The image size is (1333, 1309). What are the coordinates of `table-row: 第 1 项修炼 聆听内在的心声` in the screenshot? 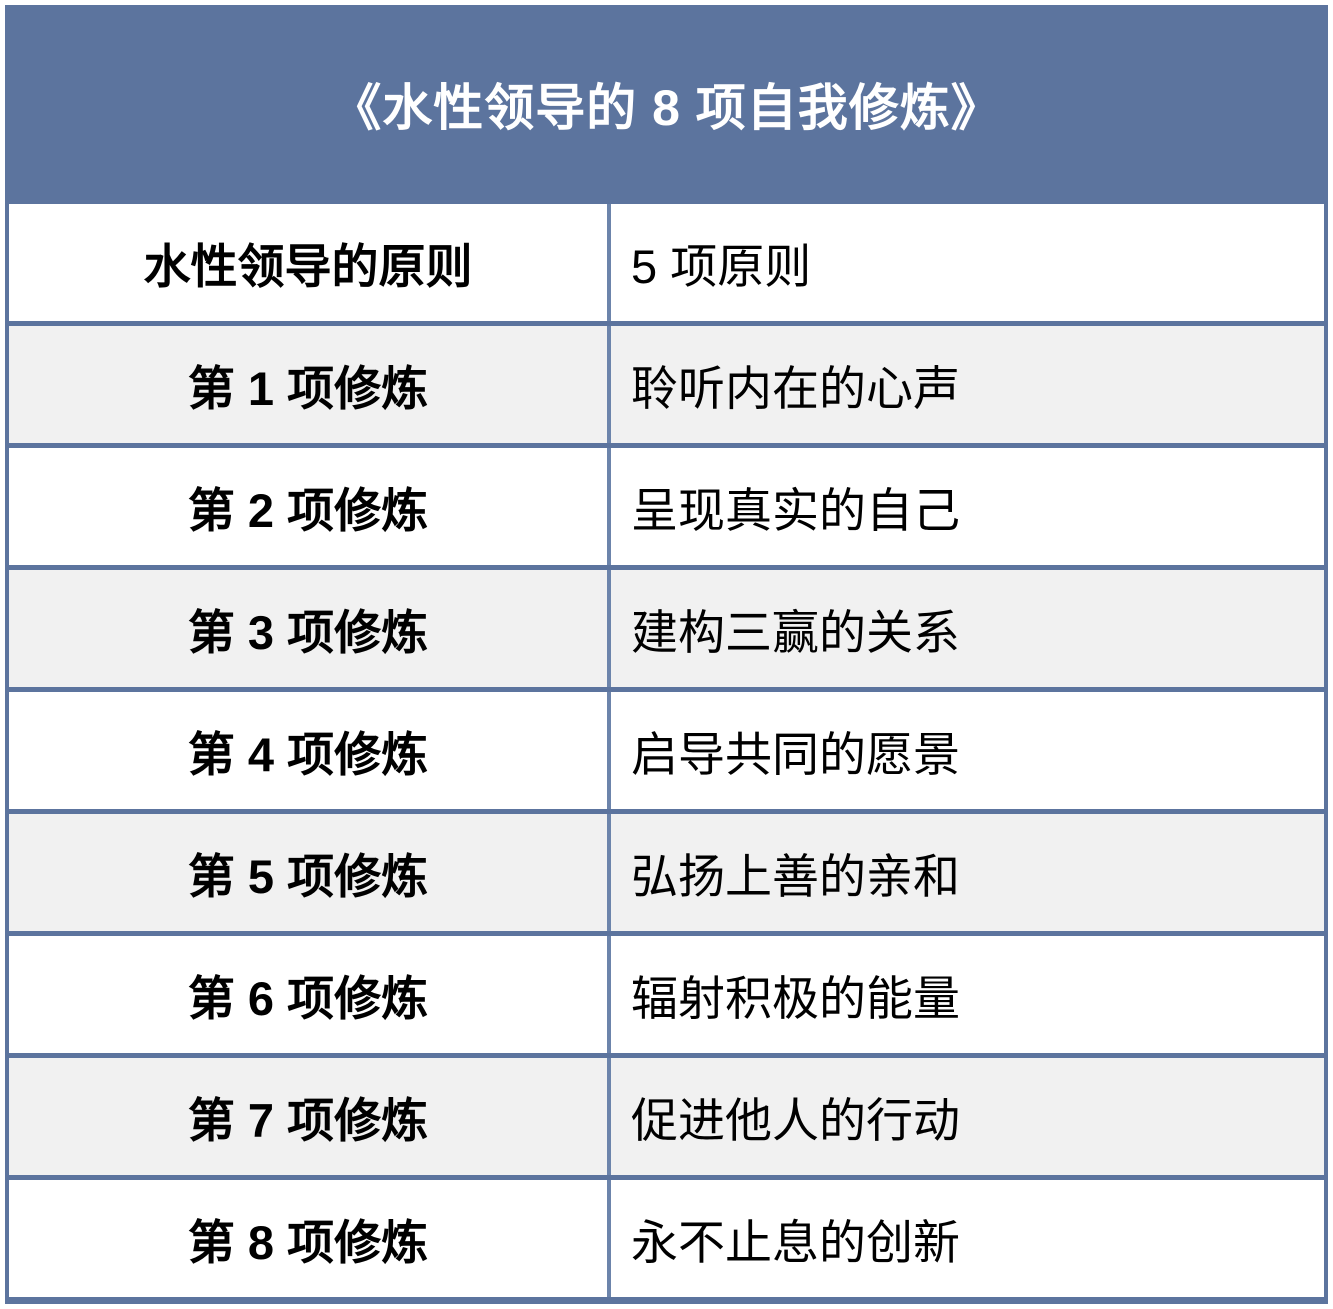 It's located at (666, 382).